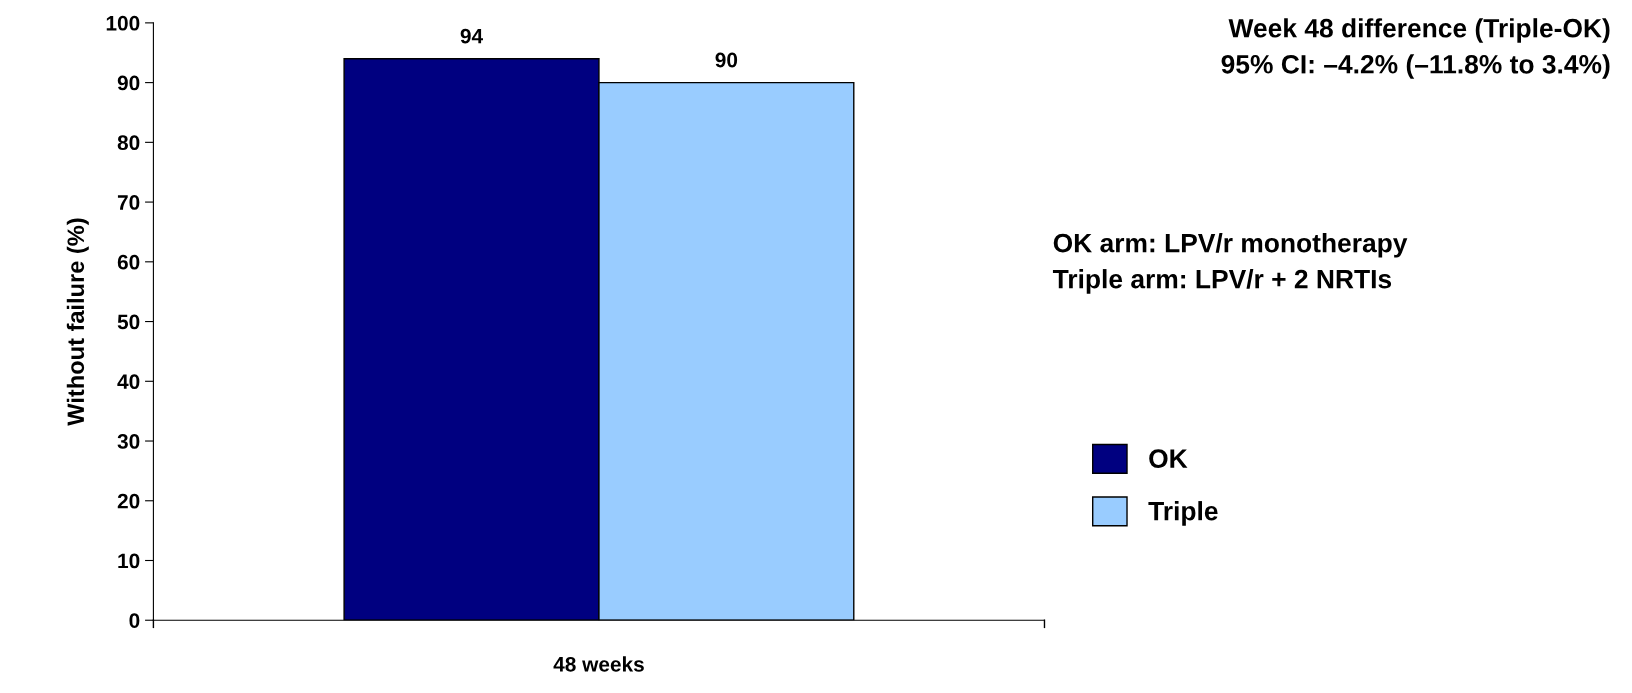 This screenshot has height=693, width=1632. I want to click on y-tick-label: 0, so click(134, 620).